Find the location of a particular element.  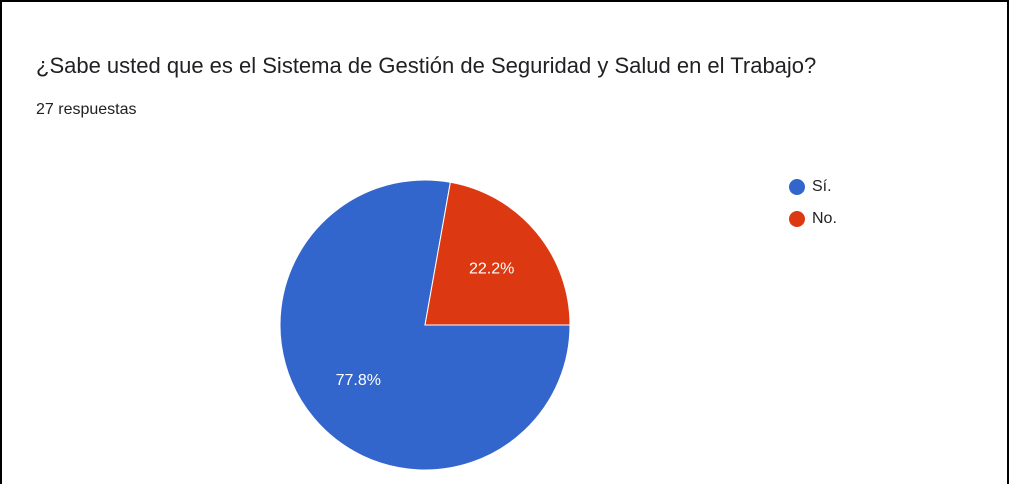

pie-slice is located at coordinates (497, 253).